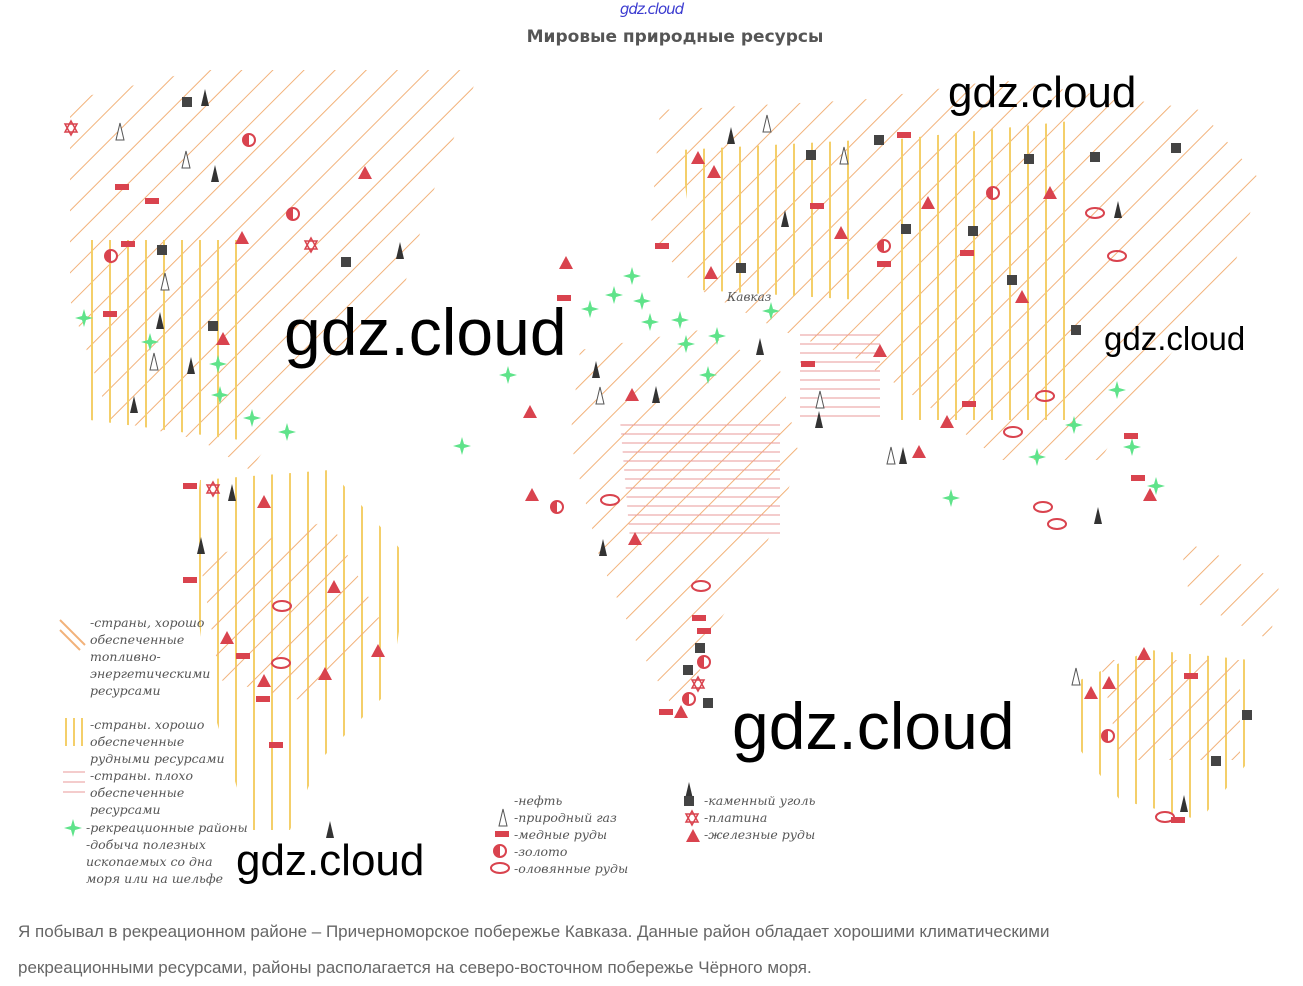 Image resolution: width=1303 pixels, height=986 pixels. What do you see at coordinates (167, 827) in the screenshot?
I see `legend-entry: -рекреационные районы` at bounding box center [167, 827].